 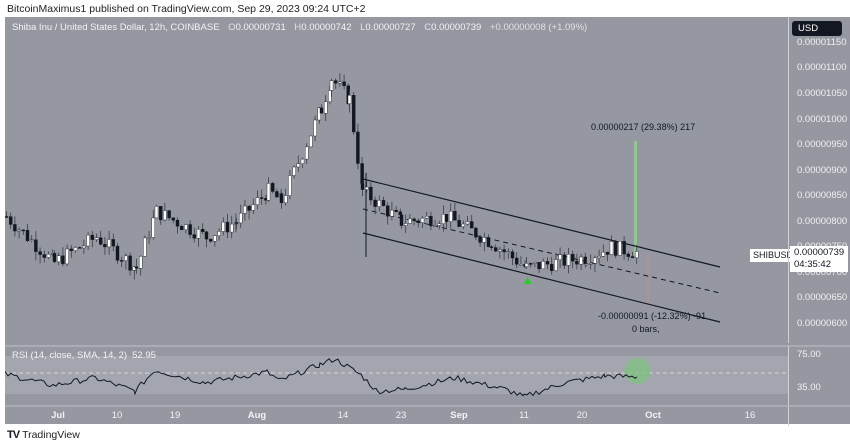 What do you see at coordinates (257, 415) in the screenshot?
I see `time-label: Aug` at bounding box center [257, 415].